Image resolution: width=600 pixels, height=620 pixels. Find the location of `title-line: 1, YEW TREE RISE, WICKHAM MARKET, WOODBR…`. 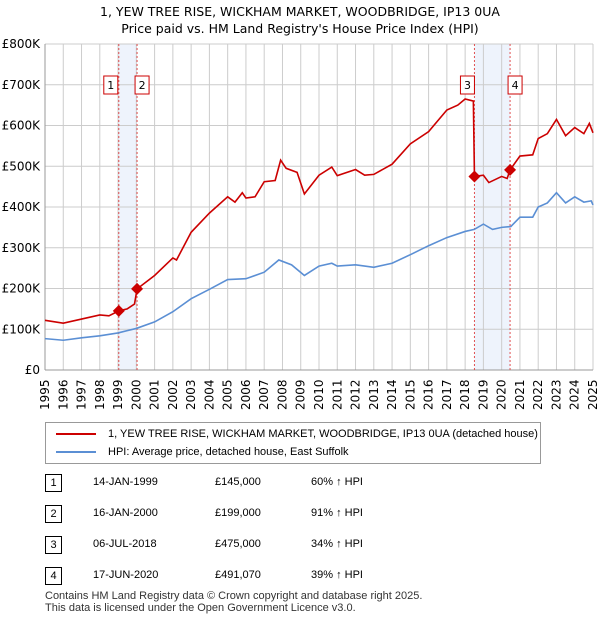

title-line: 1, YEW TREE RISE, WICKHAM MARKET, WOODBR… is located at coordinates (300, 11).